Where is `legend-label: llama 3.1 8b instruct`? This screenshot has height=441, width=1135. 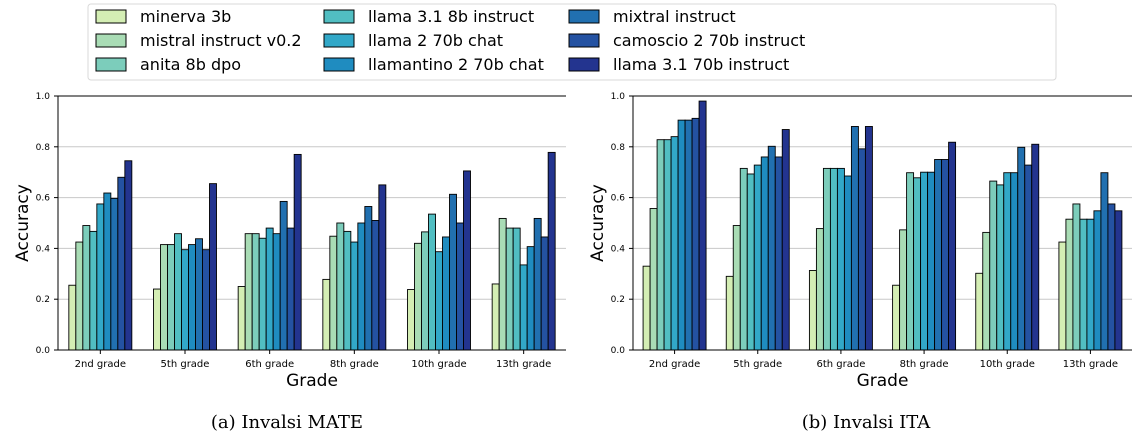 legend-label: llama 3.1 8b instruct is located at coordinates (451, 16).